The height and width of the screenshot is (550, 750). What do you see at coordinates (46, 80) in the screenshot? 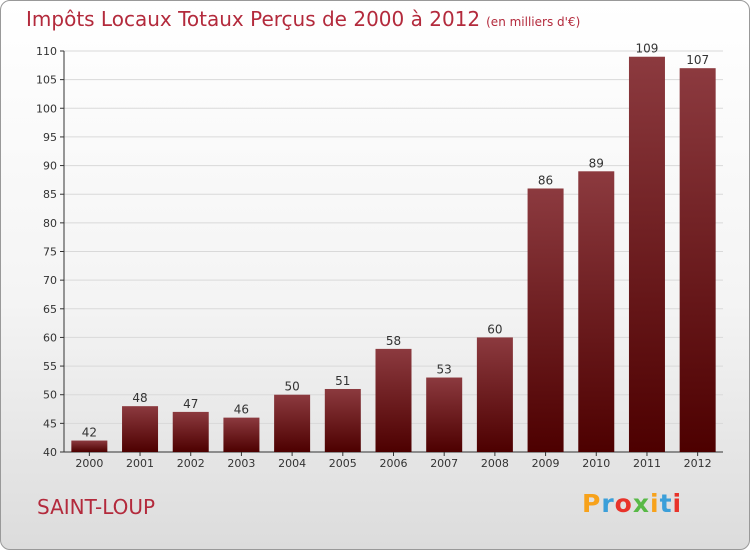
I see `y-tick-label: 105` at bounding box center [46, 80].